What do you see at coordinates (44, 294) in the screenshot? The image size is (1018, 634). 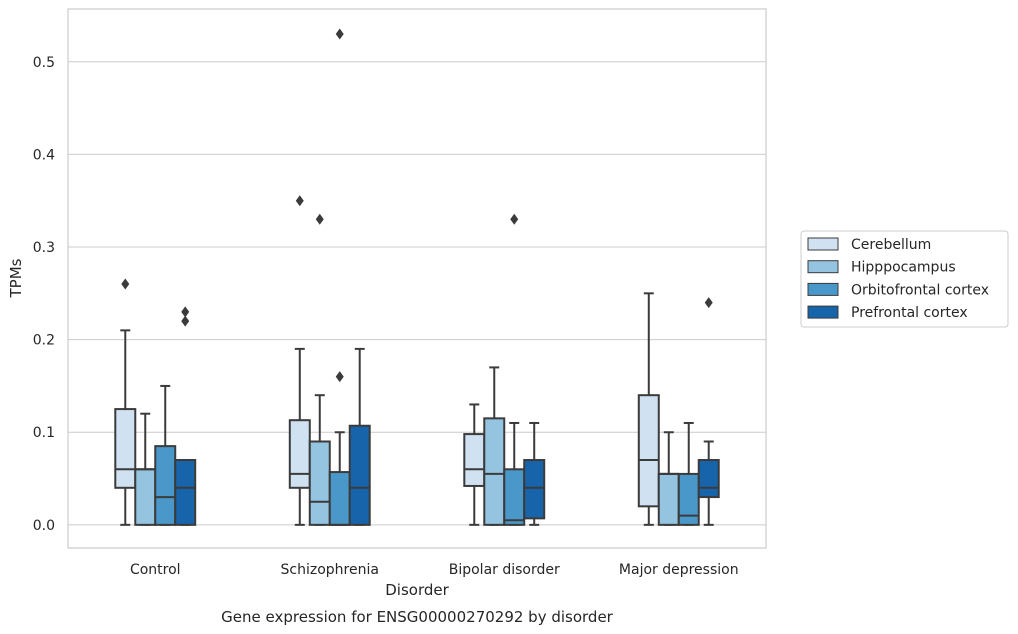 I see `y-tick-labels: 0.0 0.1 0.2 0.3 0.4 0.5` at bounding box center [44, 294].